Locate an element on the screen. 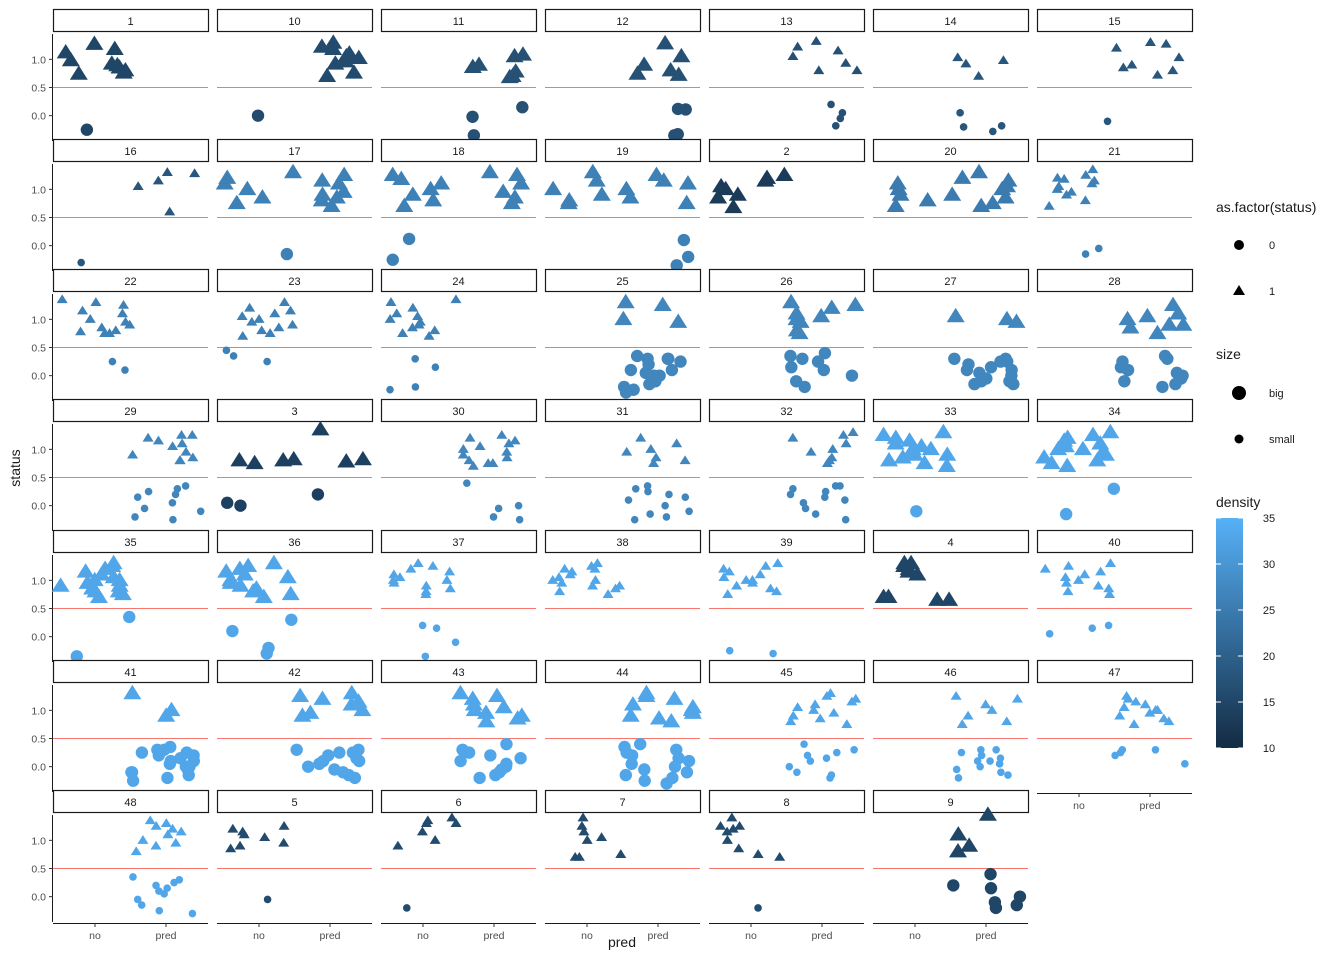 The width and height of the screenshot is (1344, 965). facet-strip-label: 44 is located at coordinates (622, 673).